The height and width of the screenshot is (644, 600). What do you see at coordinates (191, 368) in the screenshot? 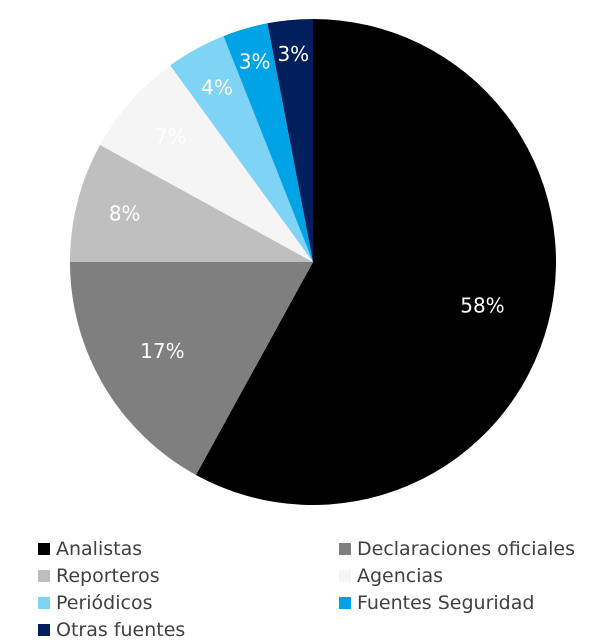
I see `pie-slice-declaraciones-oficiales` at bounding box center [191, 368].